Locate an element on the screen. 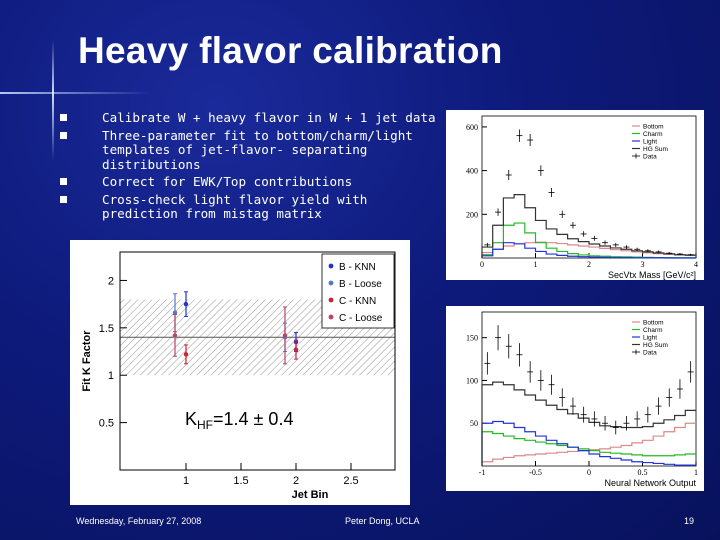 Image resolution: width=720 pixels, height=540 pixels. legend-label: B - Loose is located at coordinates (360, 284).